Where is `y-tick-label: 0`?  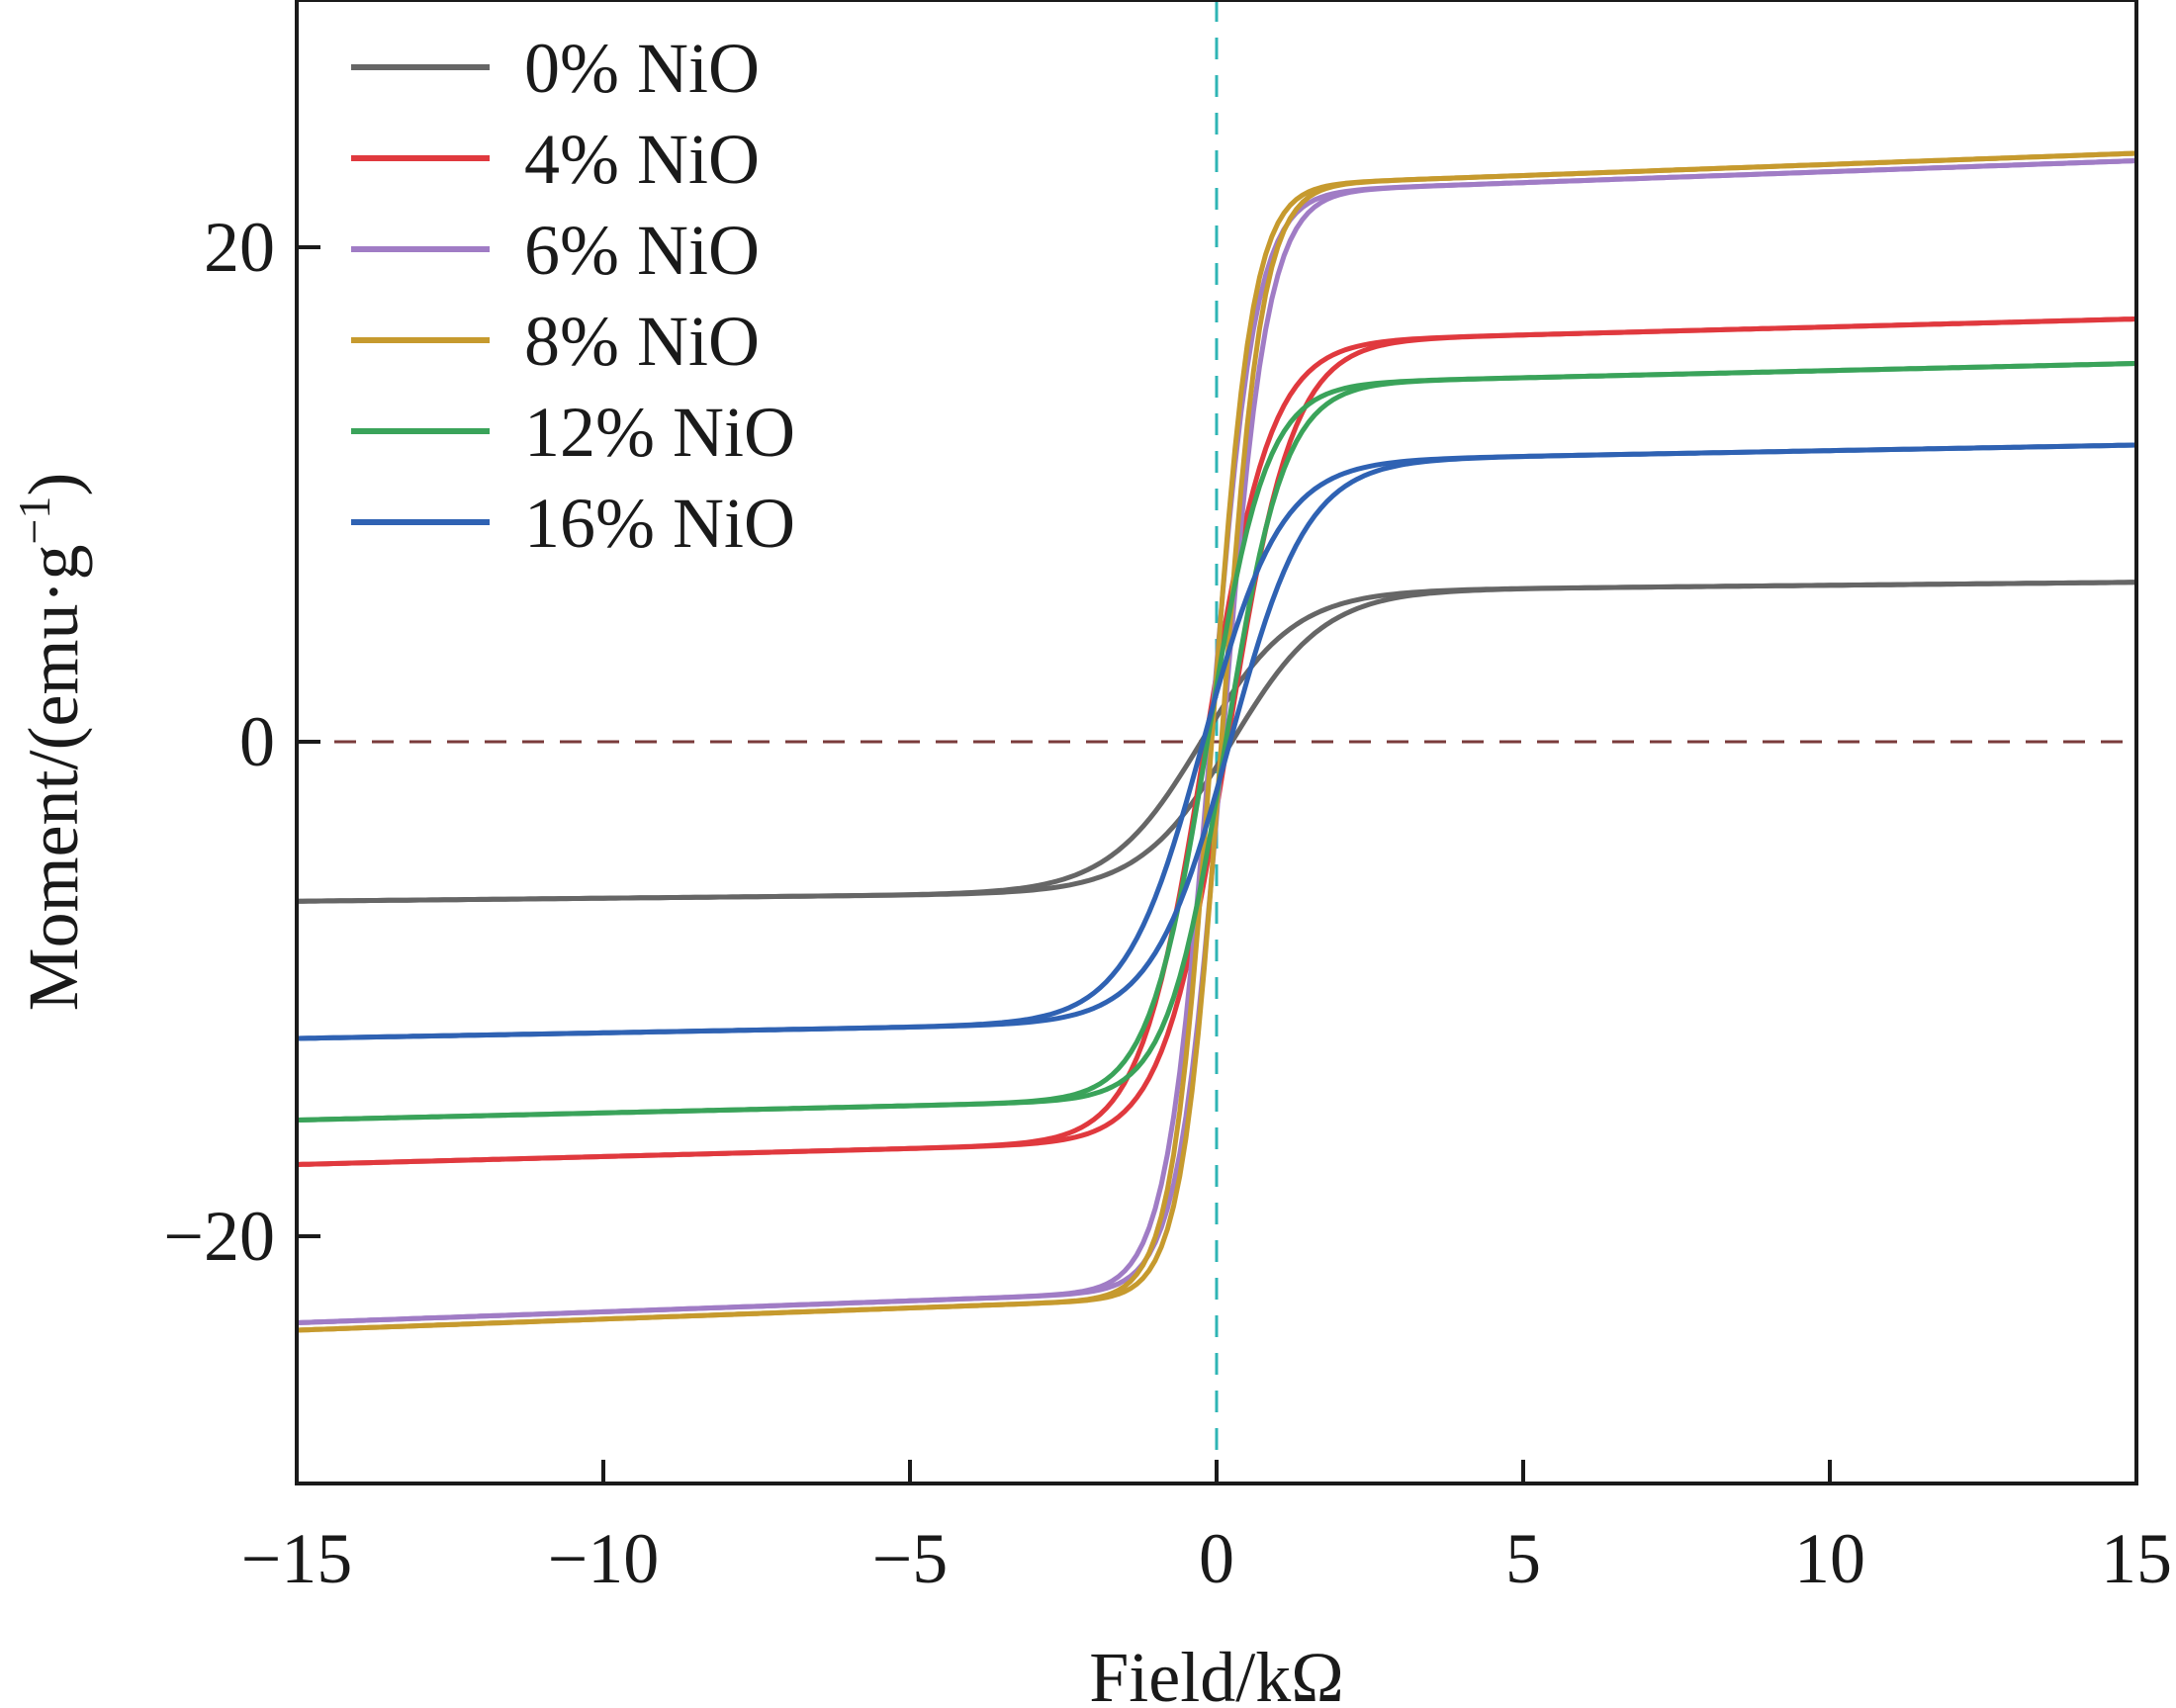
y-tick-label: 0 is located at coordinates (257, 741).